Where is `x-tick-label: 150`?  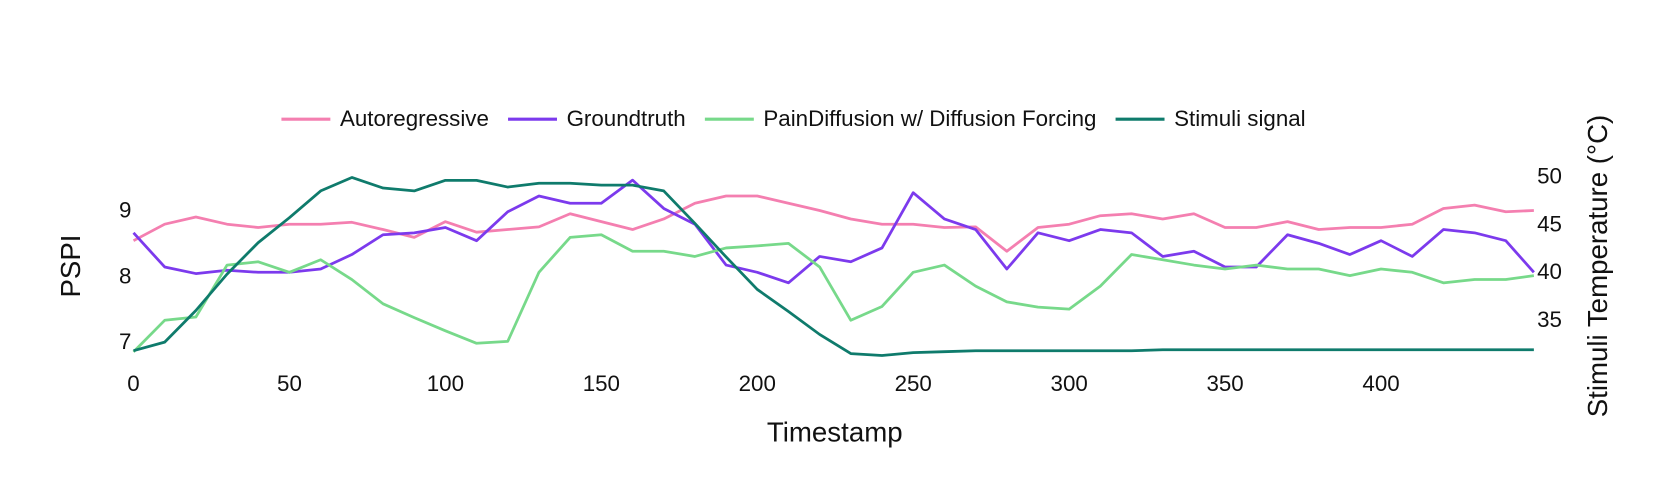 x-tick-label: 150 is located at coordinates (601, 383).